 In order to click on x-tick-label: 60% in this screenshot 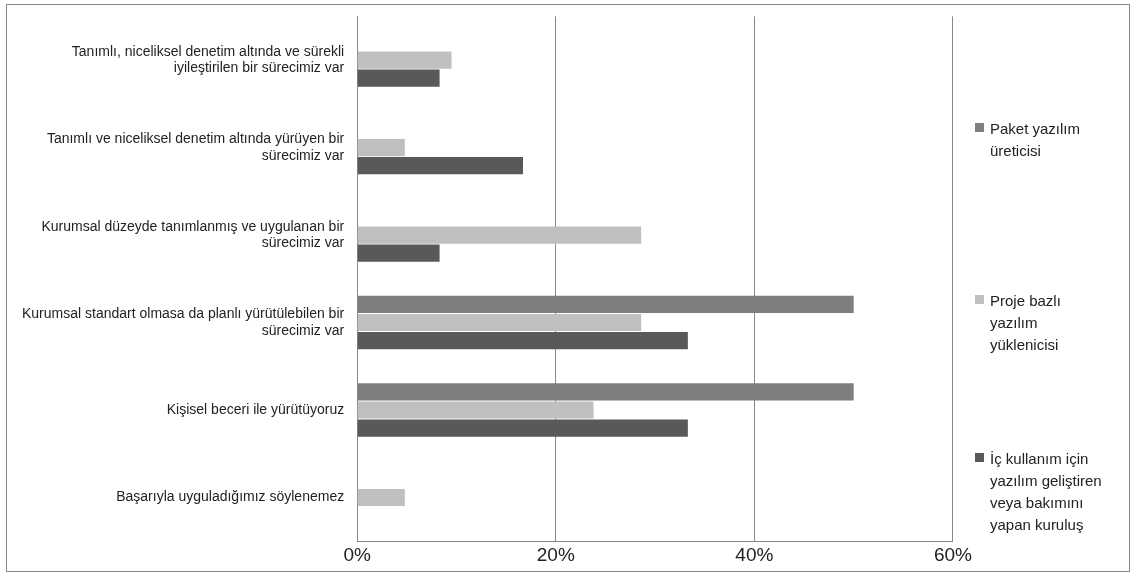, I will do `click(953, 554)`.